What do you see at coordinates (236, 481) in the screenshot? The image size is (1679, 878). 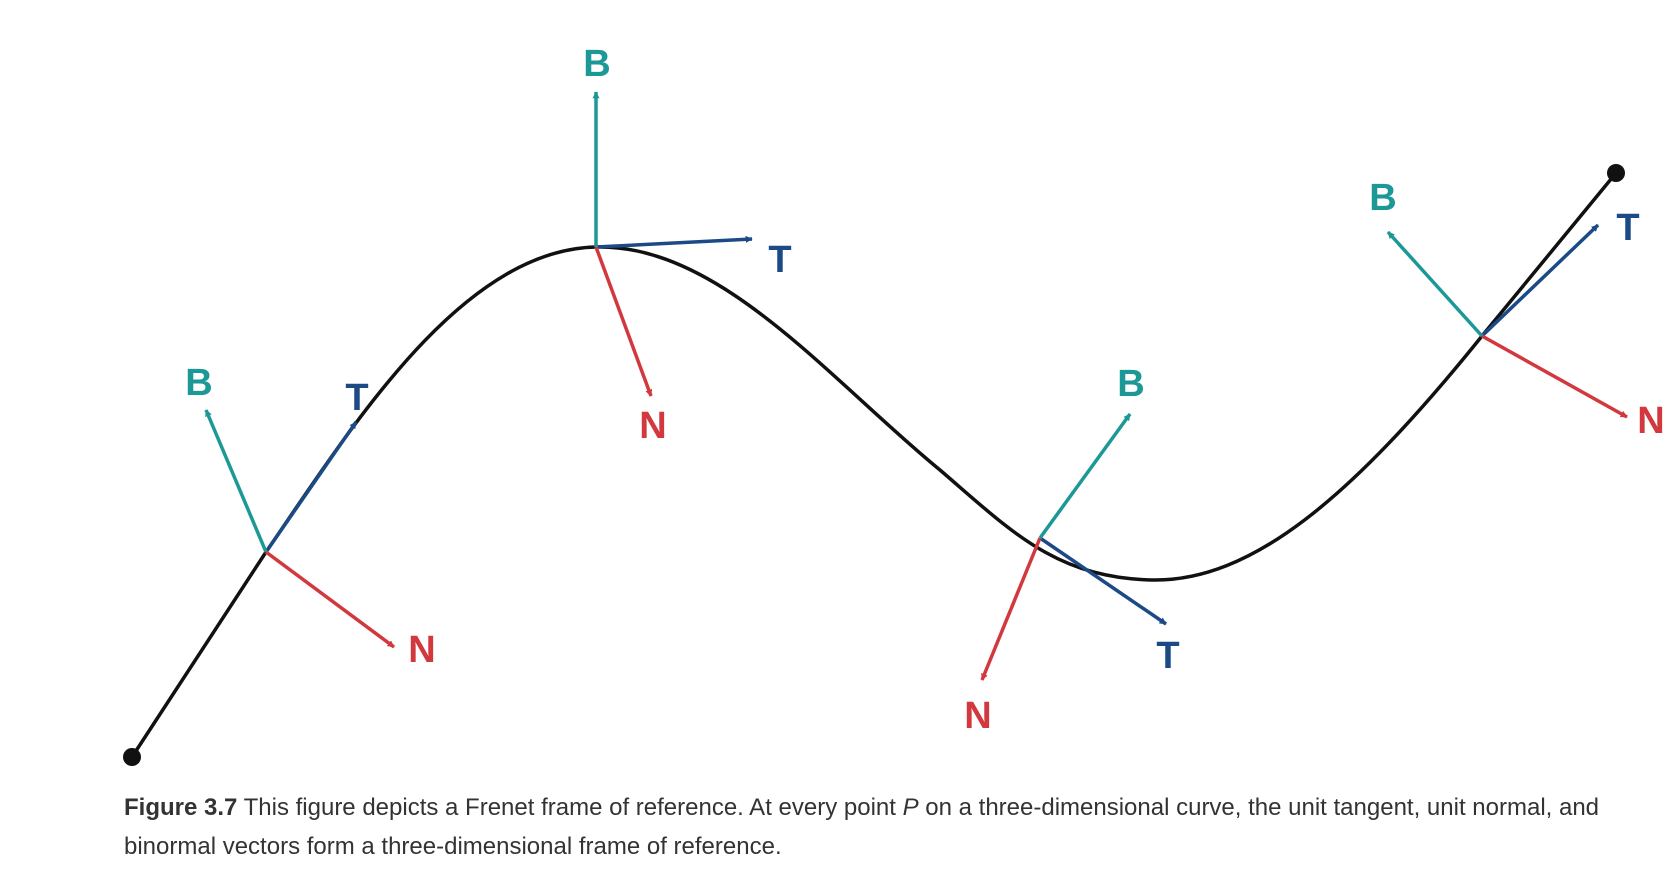 I see `frame-1-binormal-vector` at bounding box center [236, 481].